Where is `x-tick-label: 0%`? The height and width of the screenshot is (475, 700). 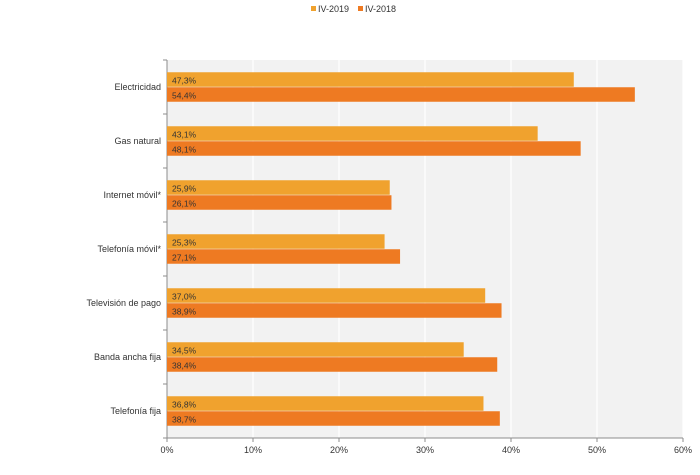
x-tick-label: 0% is located at coordinates (166, 450).